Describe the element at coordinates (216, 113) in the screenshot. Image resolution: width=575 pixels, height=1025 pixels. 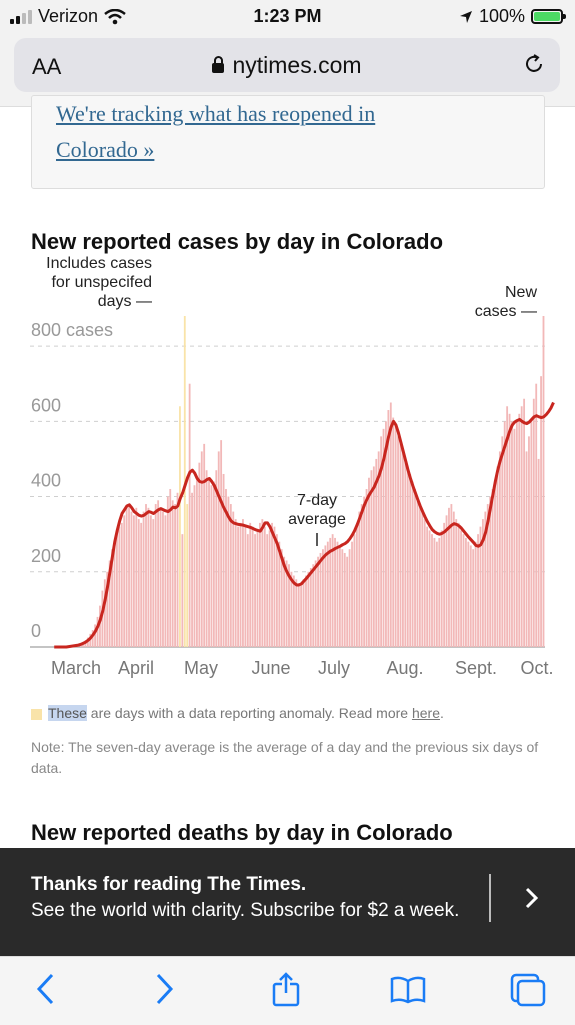
I see `reopening-link-line1: We're tracking what has reopened in` at that location.